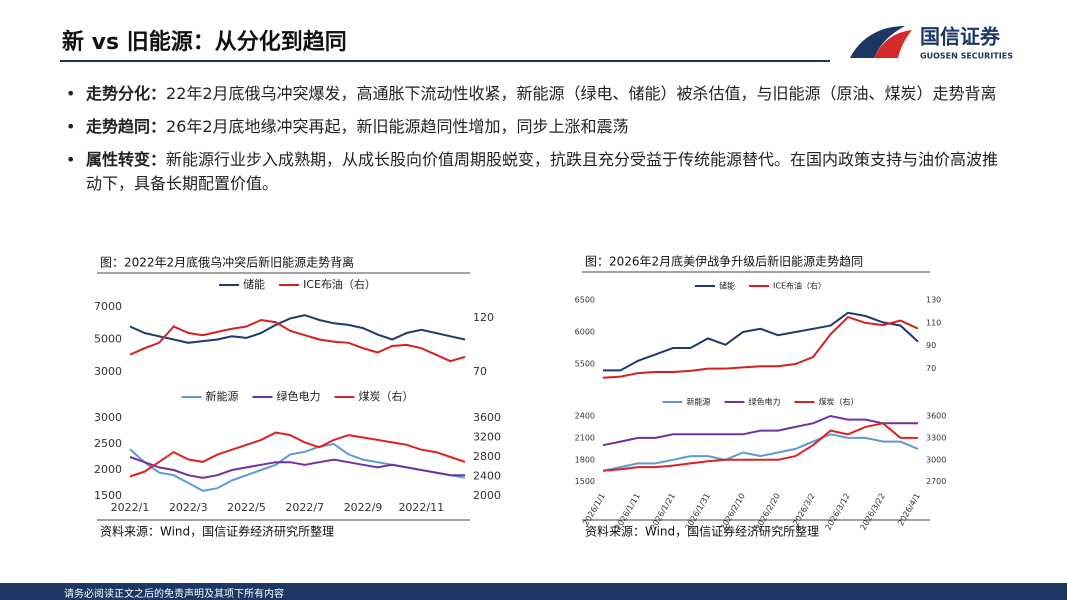 This screenshot has height=600, width=1067. I want to click on x-tick-label: 2026/3/22, so click(873, 512).